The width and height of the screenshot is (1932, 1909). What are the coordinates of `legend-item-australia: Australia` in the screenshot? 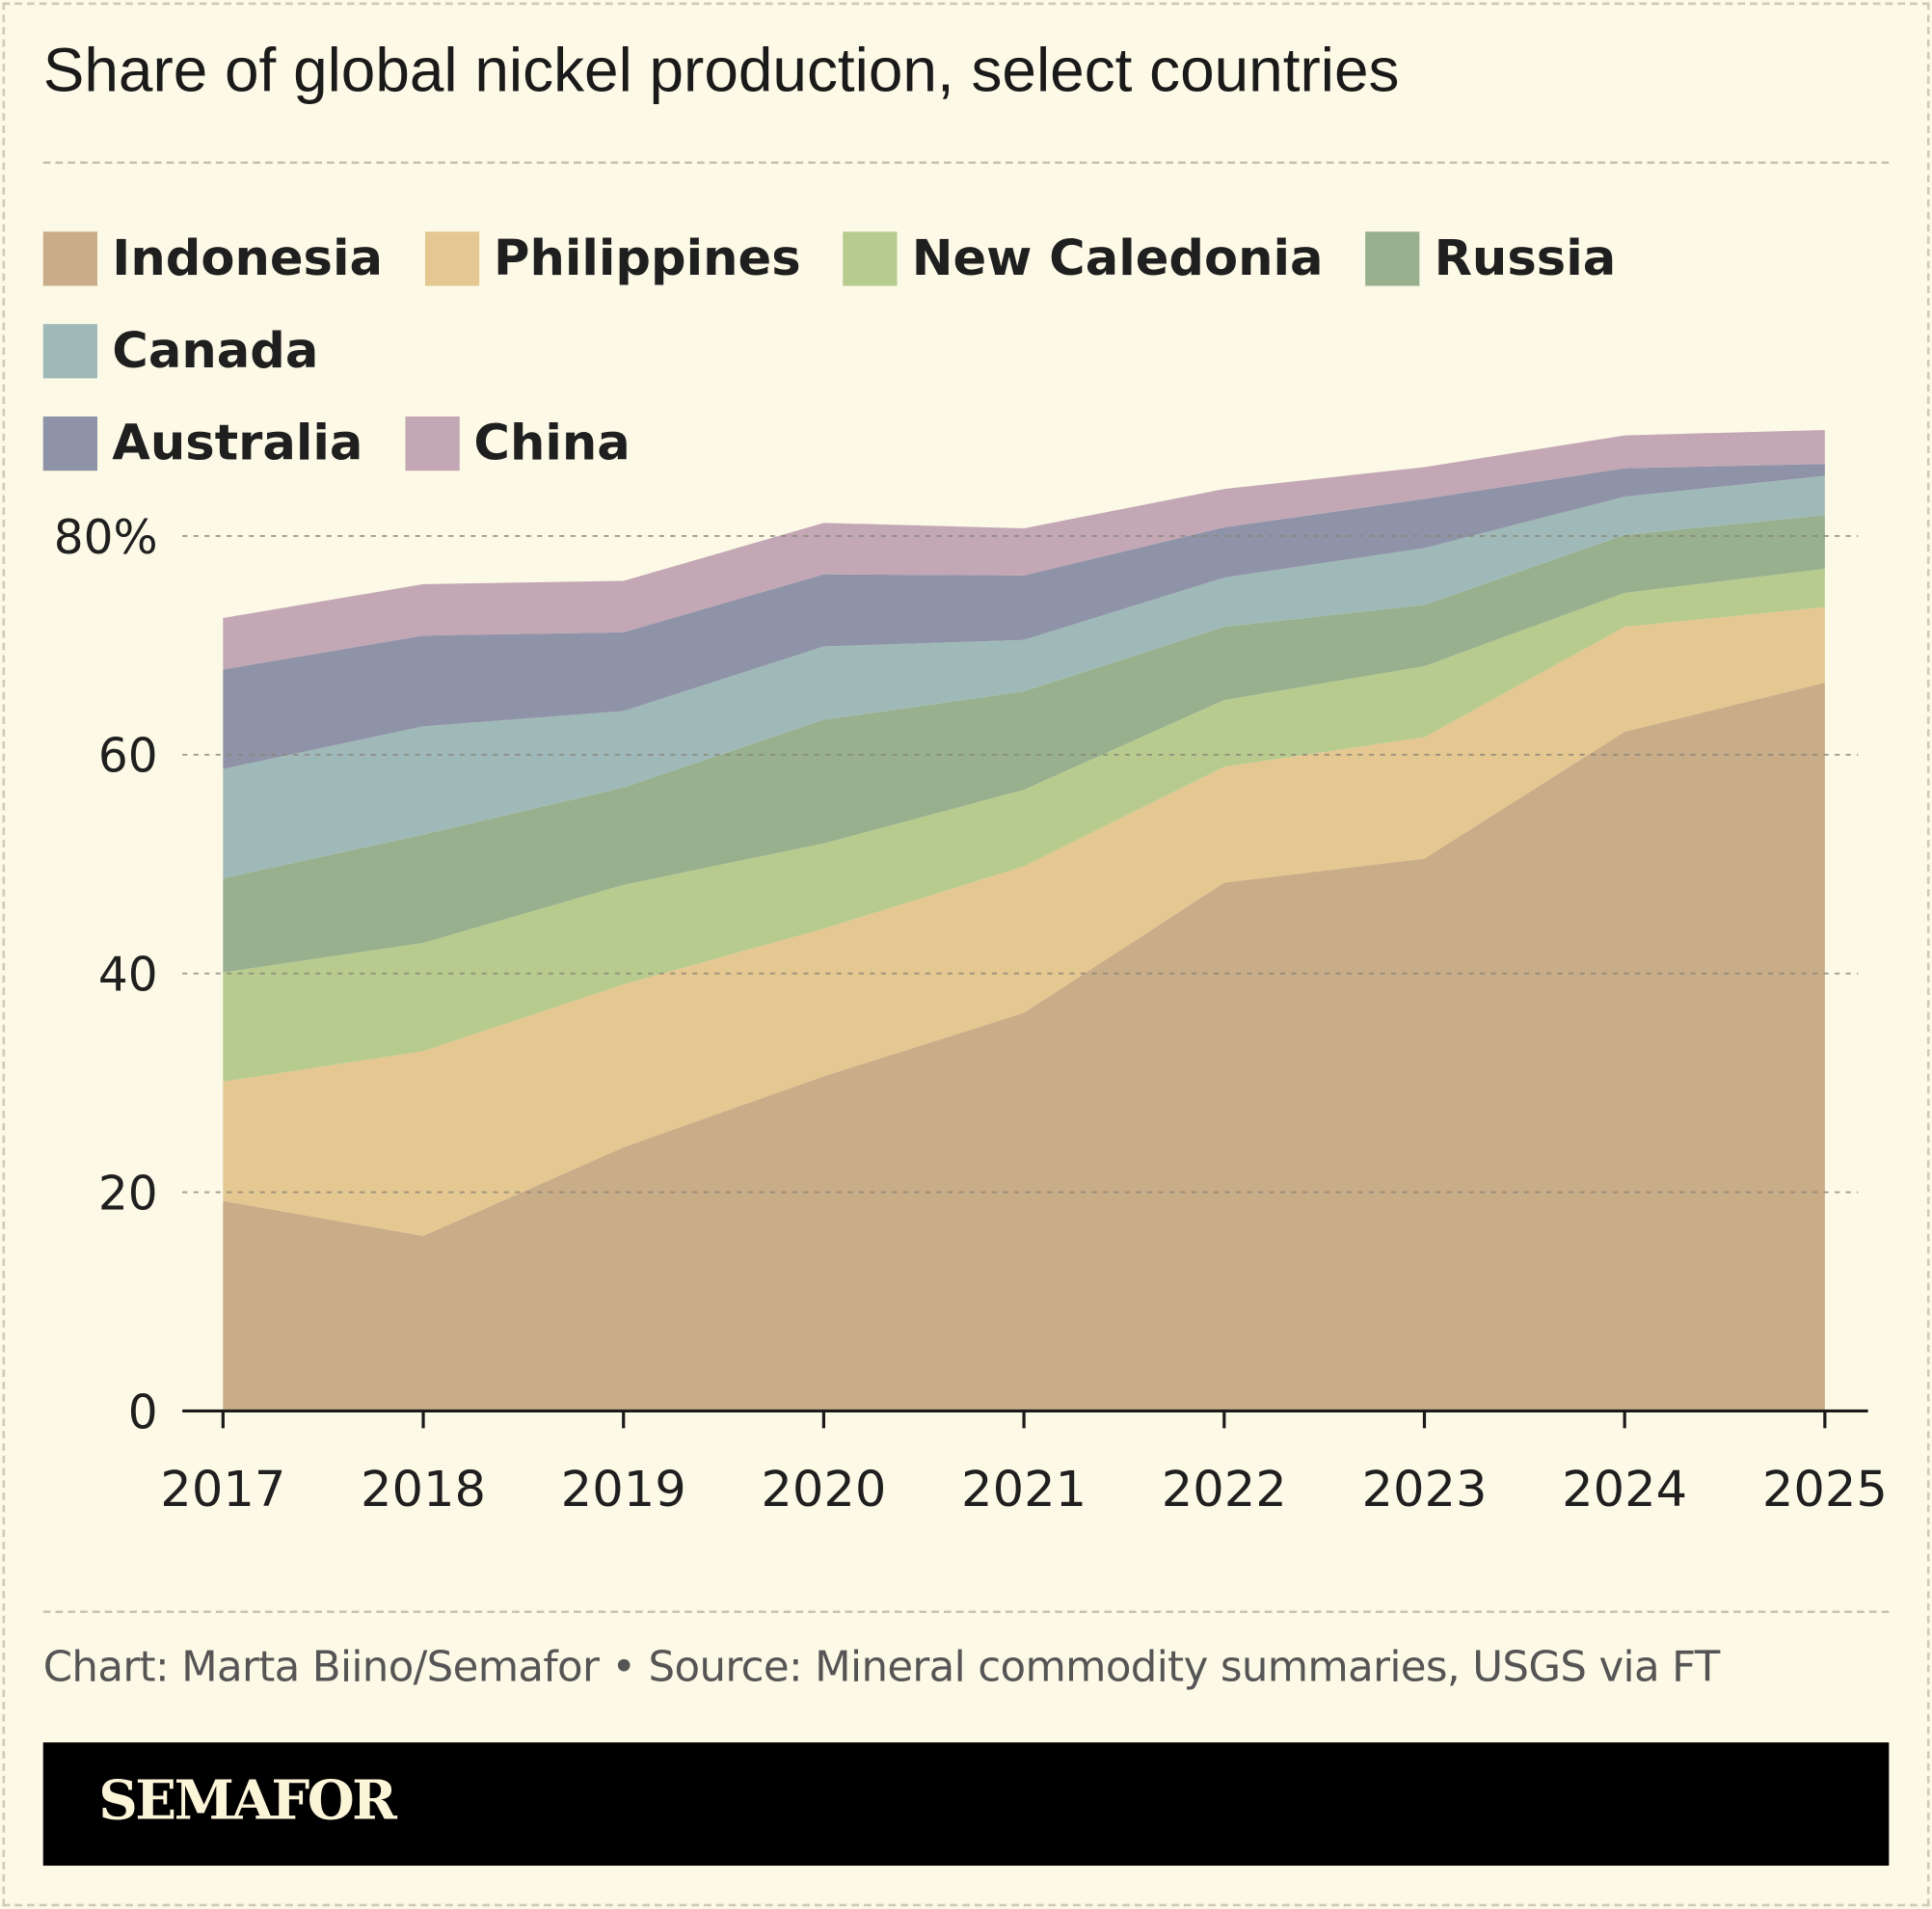 It's located at (203, 444).